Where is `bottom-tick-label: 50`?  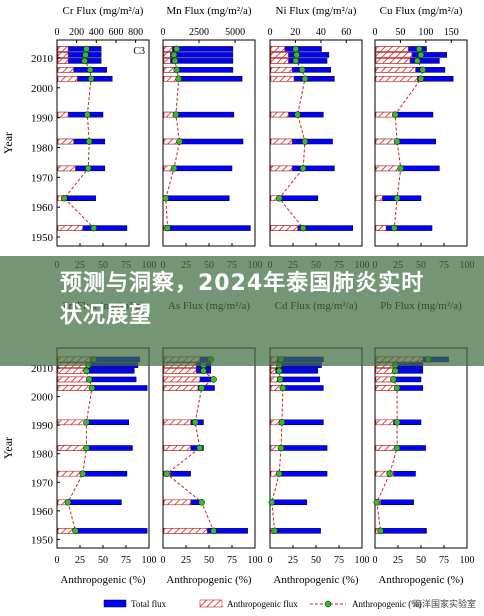 bottom-tick-label: 50 is located at coordinates (209, 560).